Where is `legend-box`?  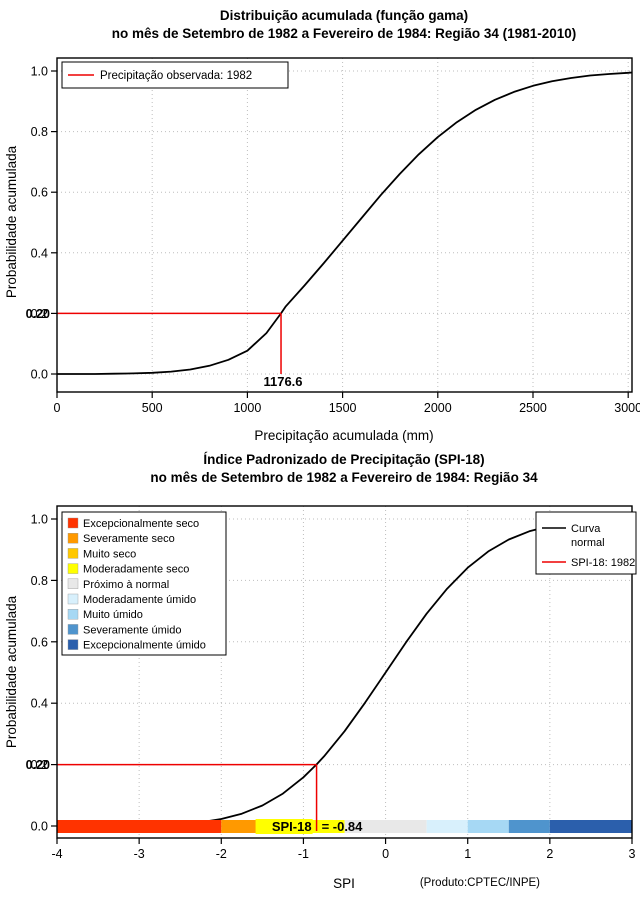
legend-box is located at coordinates (175, 75).